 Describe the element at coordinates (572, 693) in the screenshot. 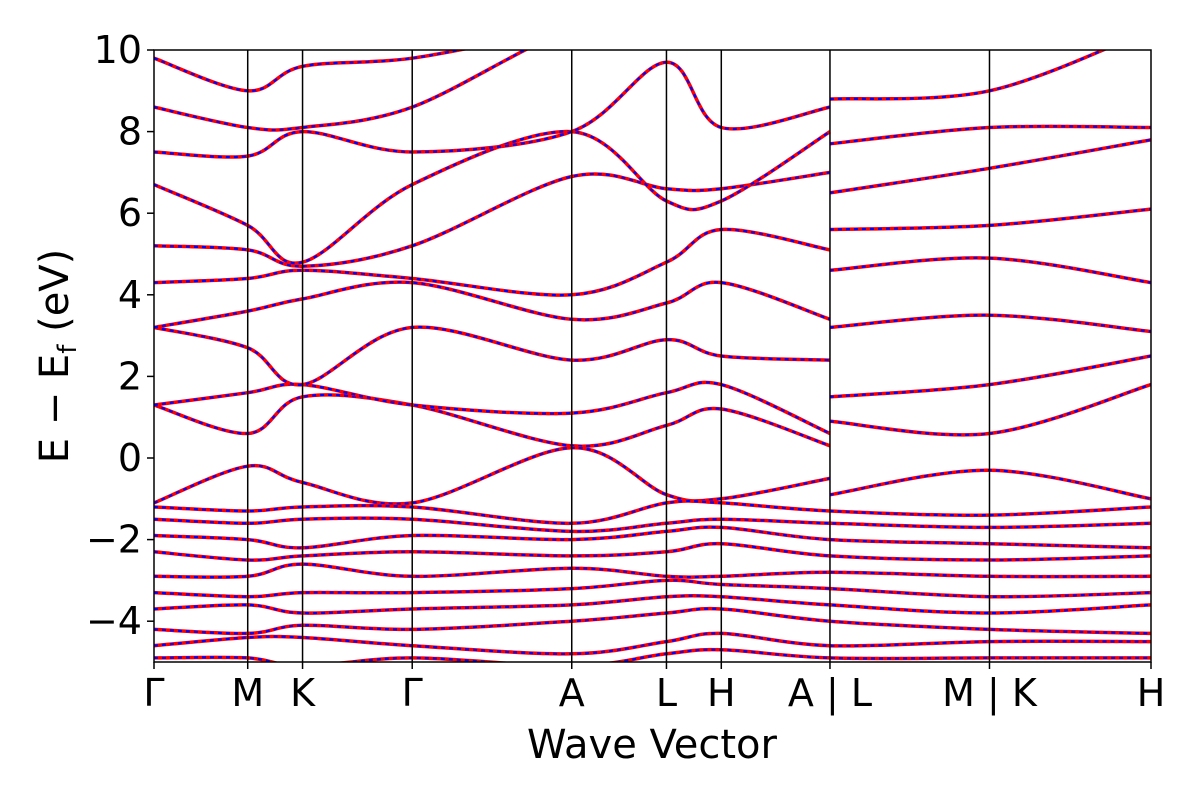

I see `x-tick-label: A` at that location.